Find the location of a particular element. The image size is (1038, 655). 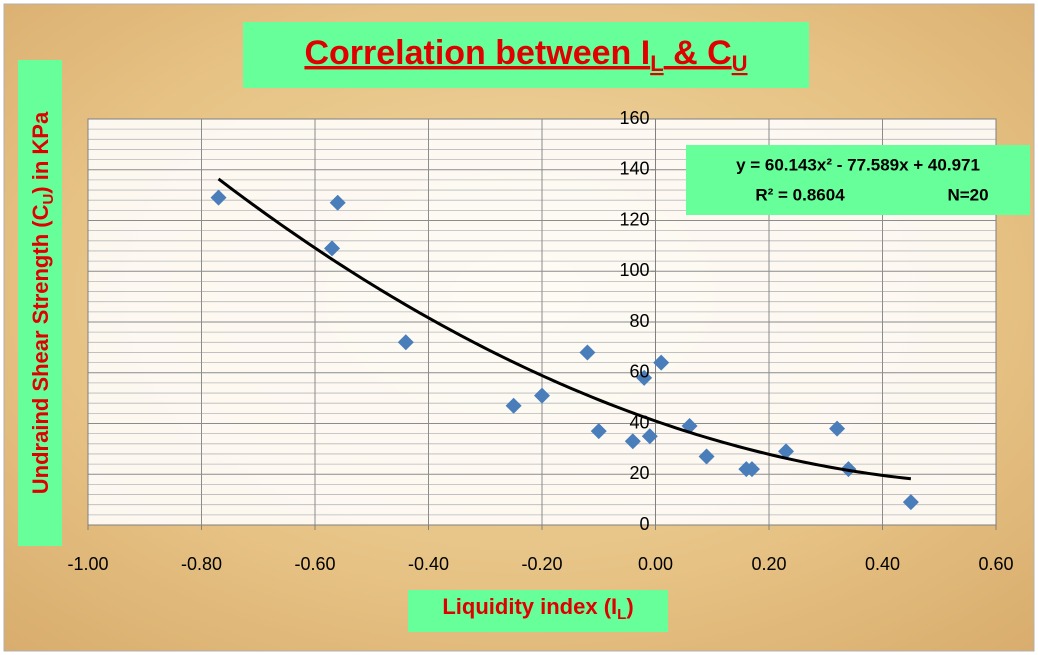

y-tick-label: 0 is located at coordinates (644, 524).